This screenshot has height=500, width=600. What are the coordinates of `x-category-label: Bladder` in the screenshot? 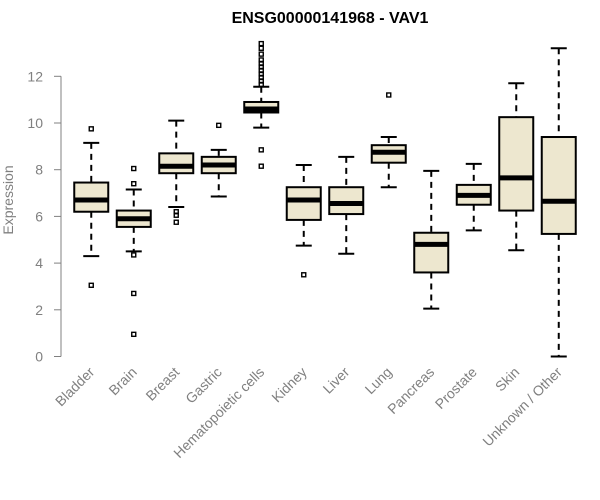 It's located at (75, 387).